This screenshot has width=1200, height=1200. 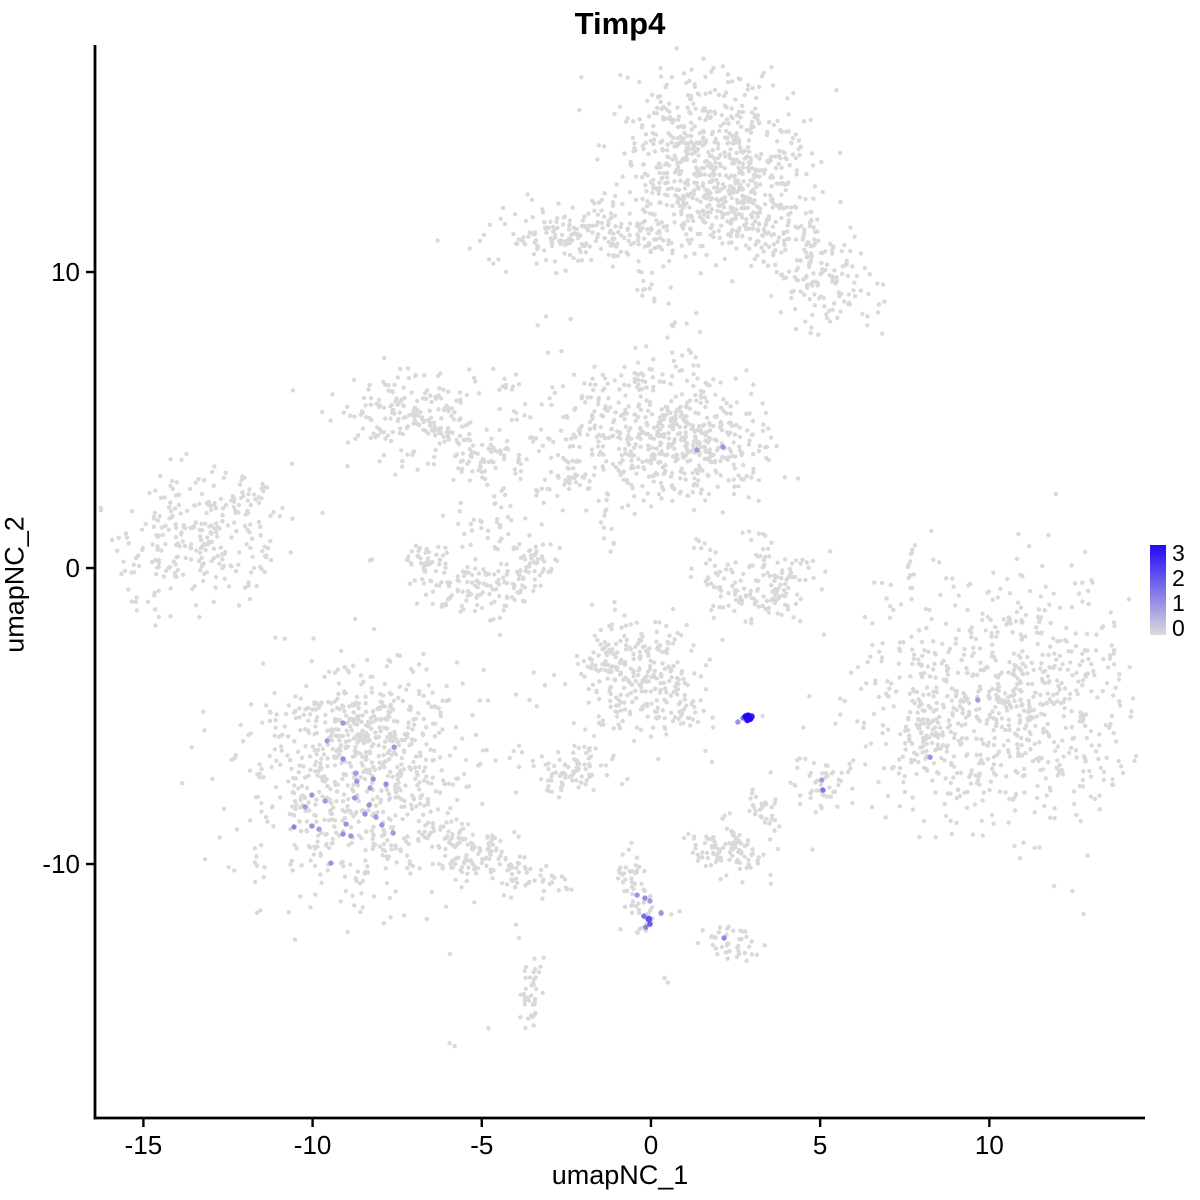 I want to click on x-tick-label: 0, so click(x=651, y=1145).